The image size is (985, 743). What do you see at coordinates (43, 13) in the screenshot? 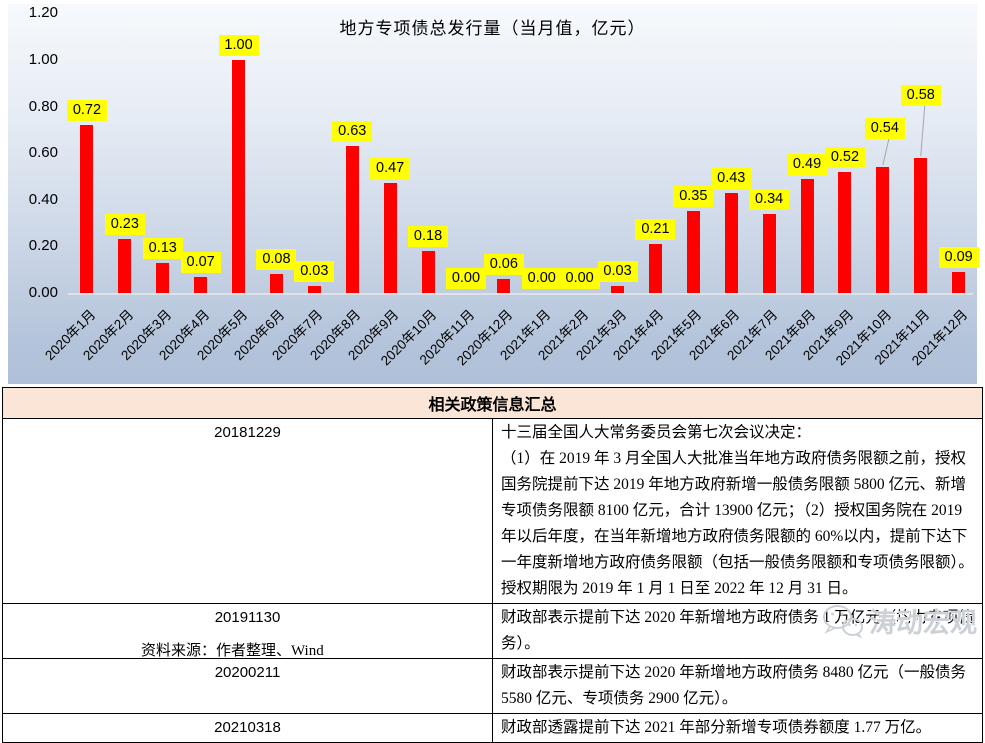
I see `y-tick-label: 1.20` at bounding box center [43, 13].